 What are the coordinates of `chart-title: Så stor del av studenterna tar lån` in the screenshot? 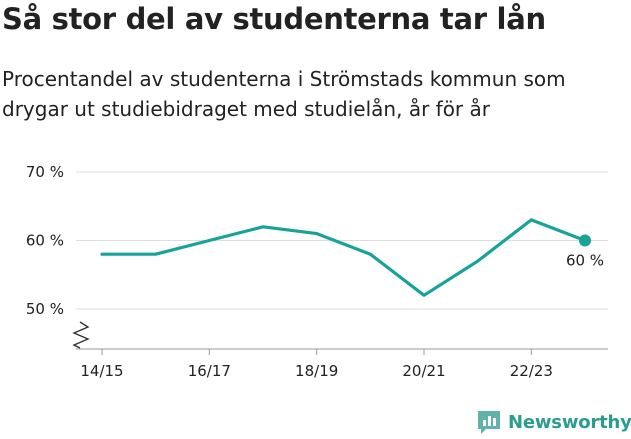 It's located at (274, 19).